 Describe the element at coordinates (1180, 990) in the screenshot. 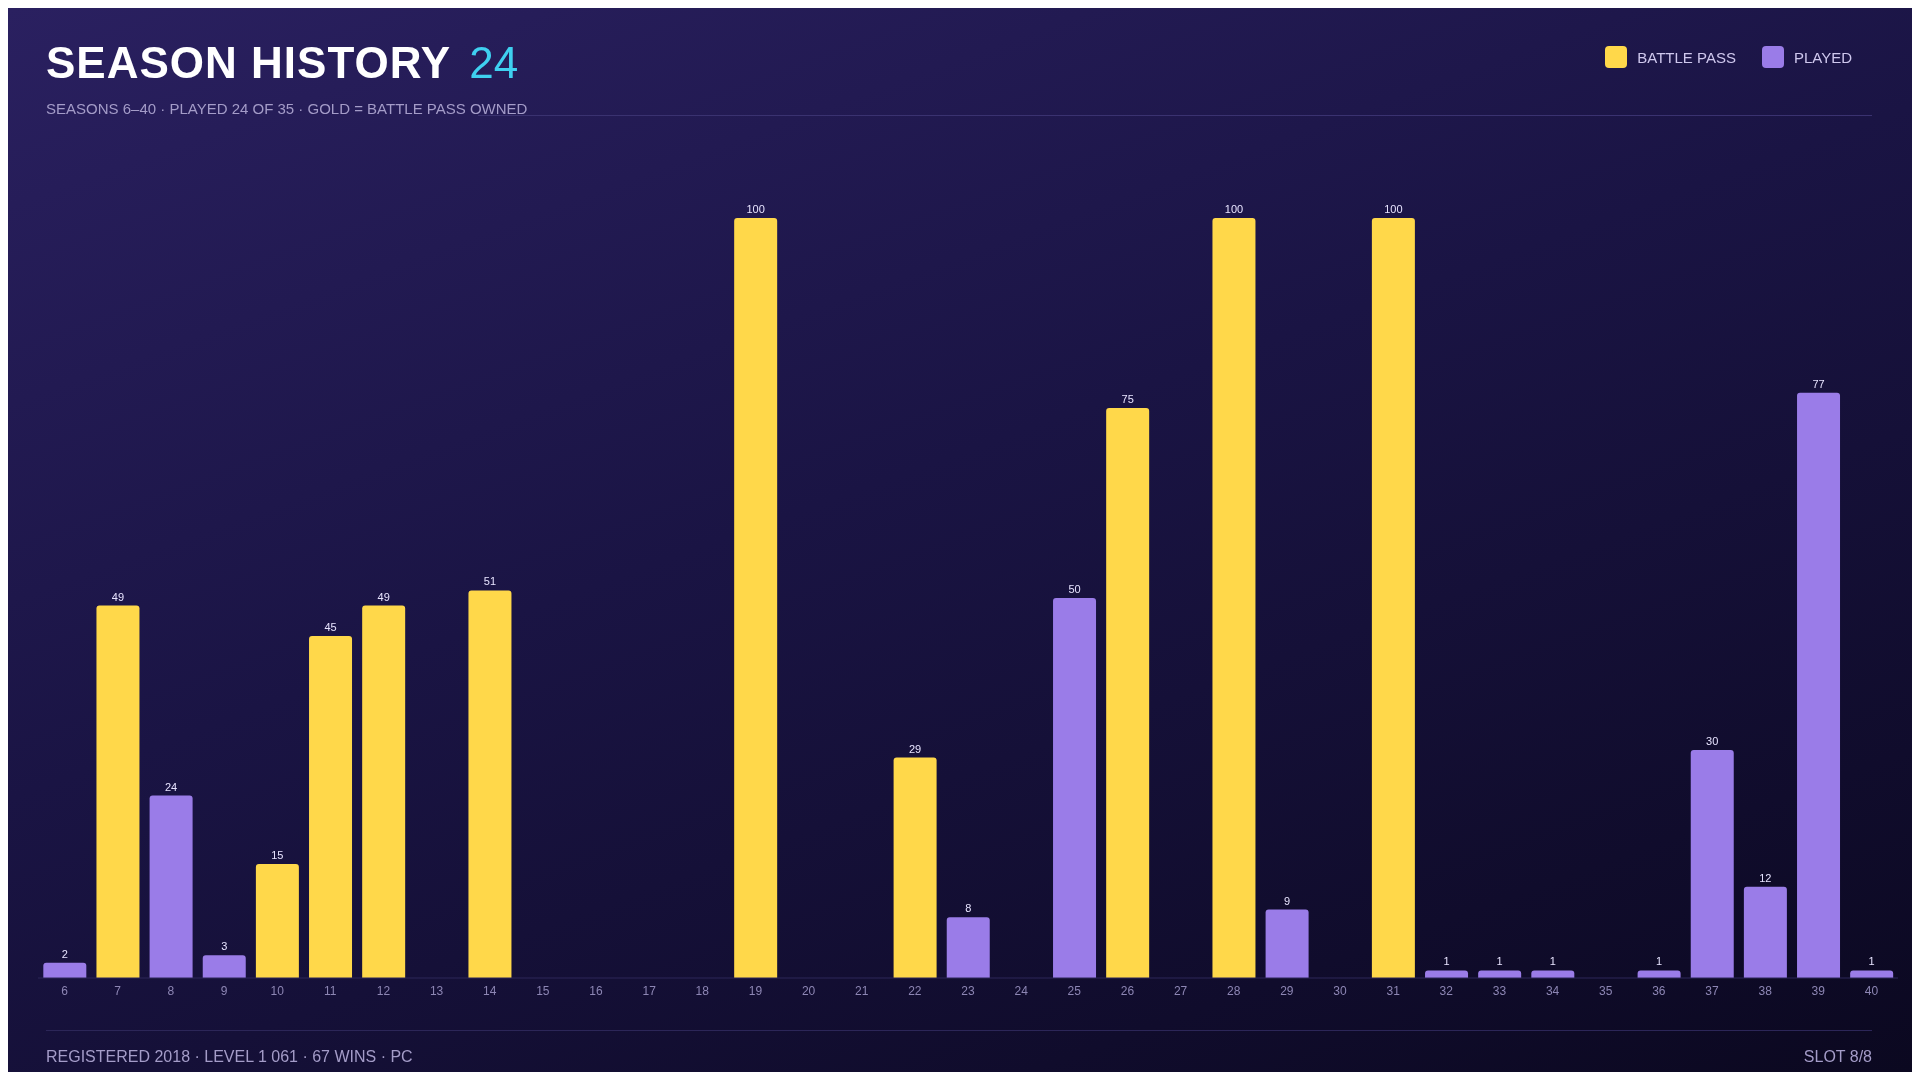

I see `x-tick-label: 27` at that location.